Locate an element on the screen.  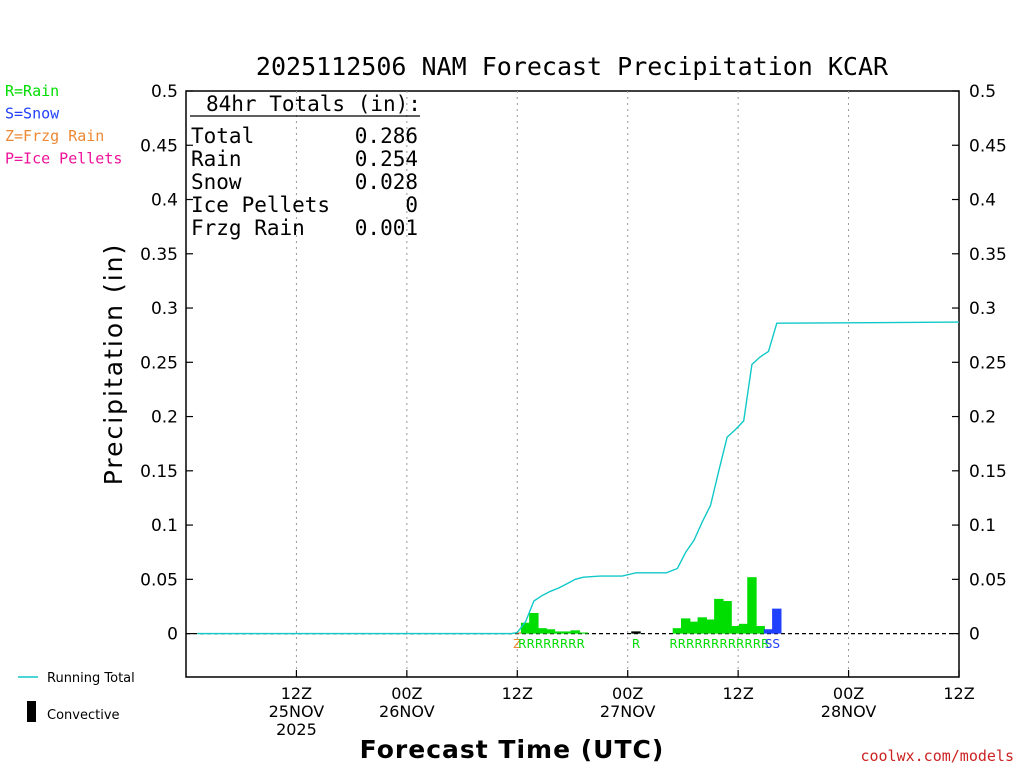
totals-row-value: 0.286 is located at coordinates (386, 136).